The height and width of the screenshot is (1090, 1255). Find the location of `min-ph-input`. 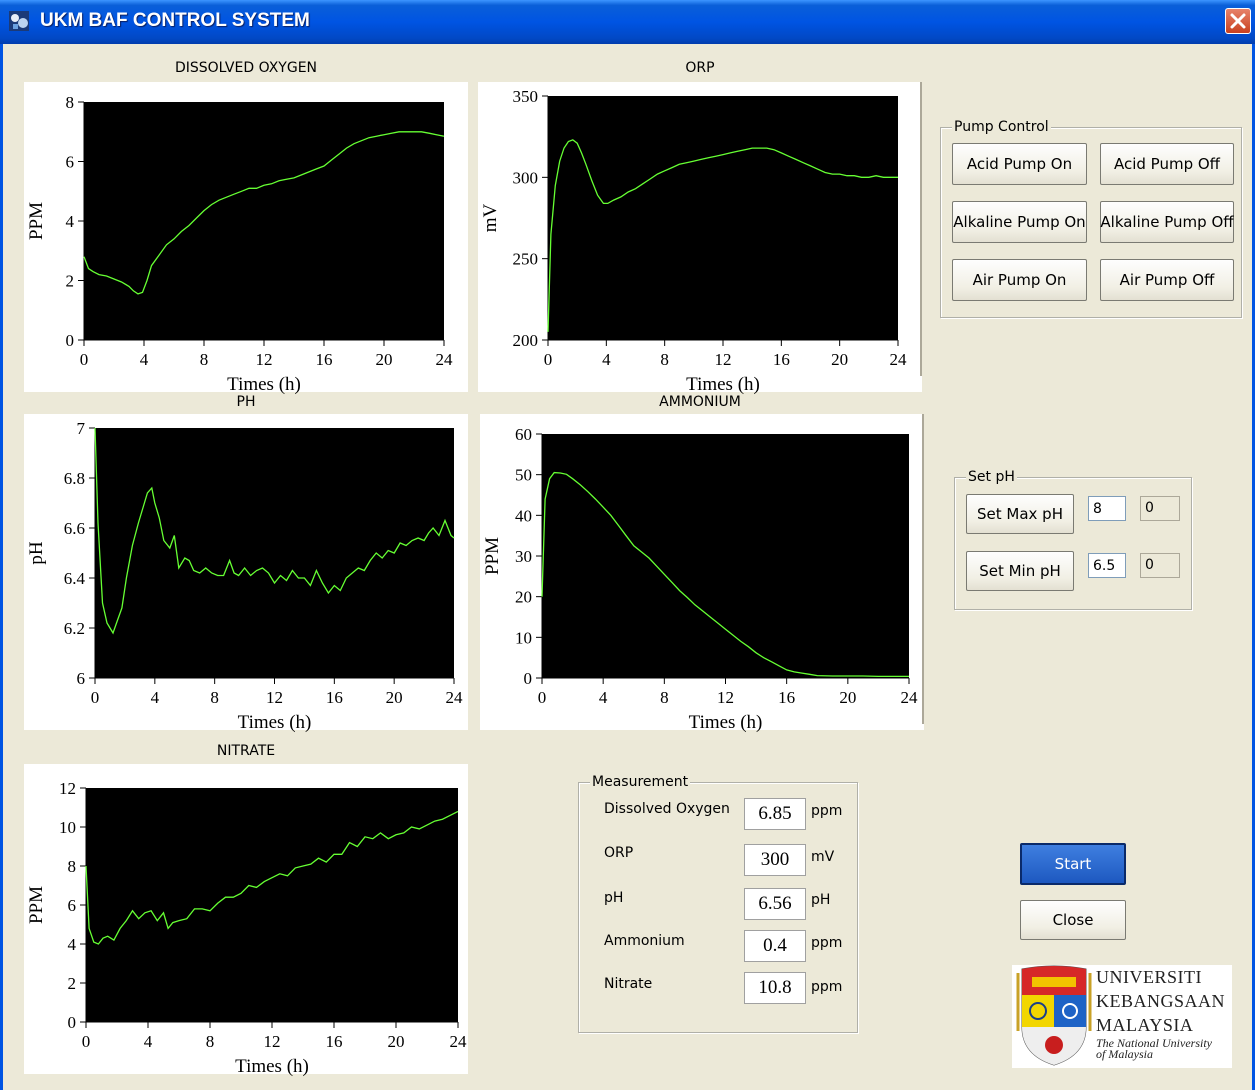

min-ph-input is located at coordinates (1107, 565).